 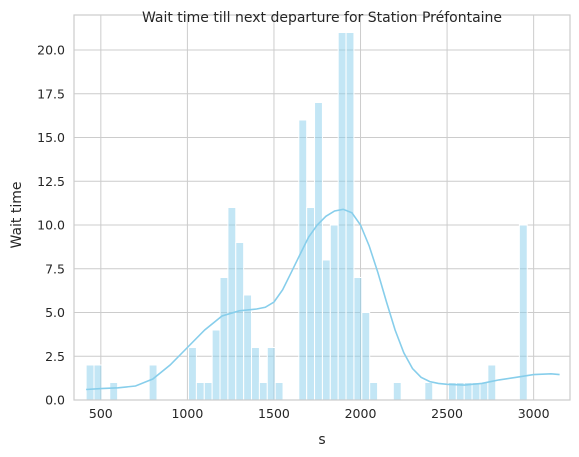 I want to click on x-tick-label: 1500, so click(x=274, y=413).